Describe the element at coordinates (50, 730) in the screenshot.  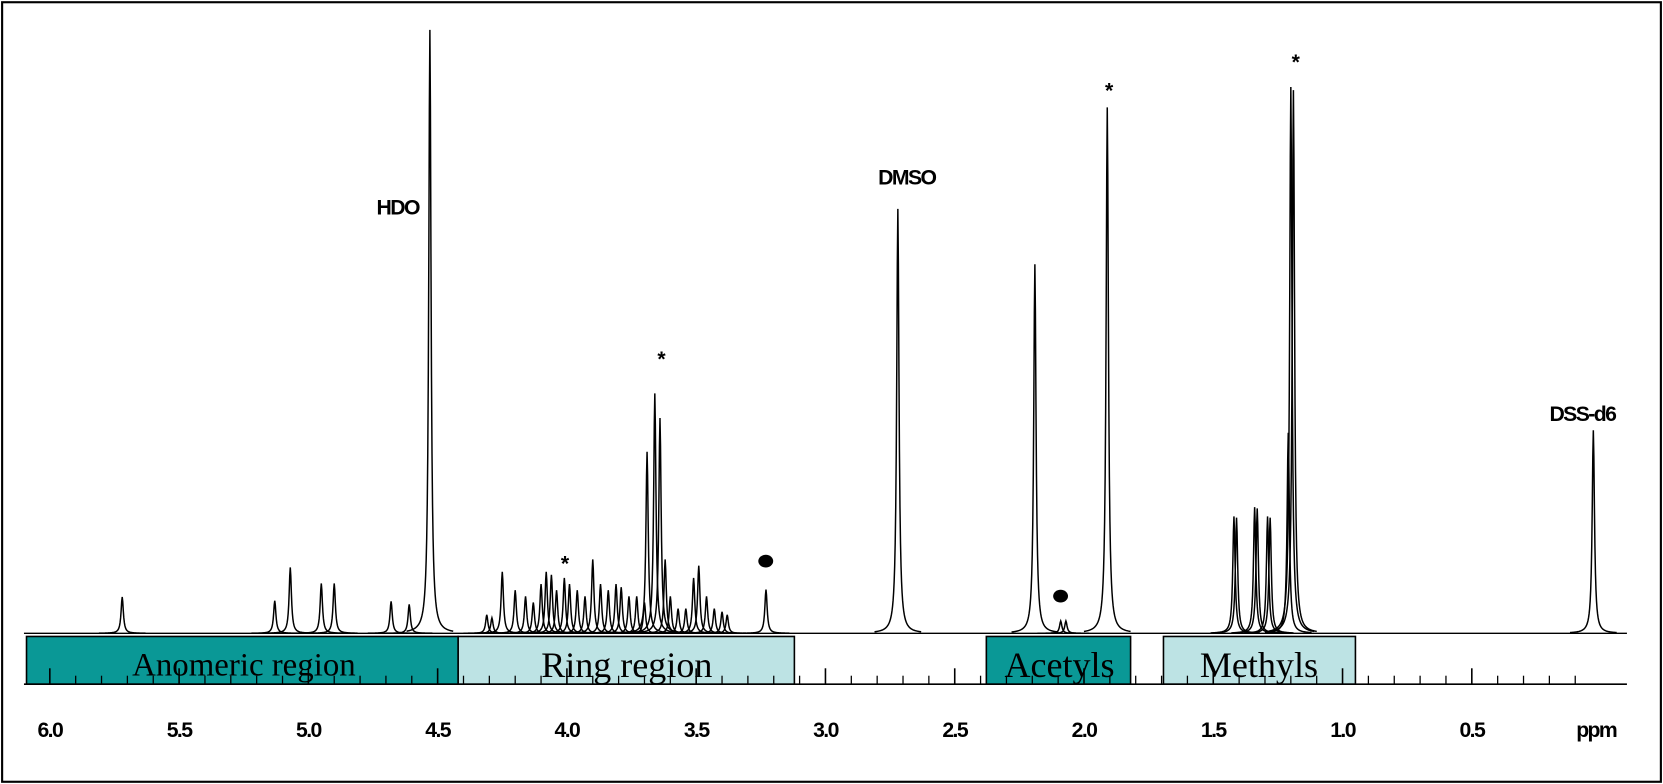
I see `x-tick-label: 6.0` at that location.